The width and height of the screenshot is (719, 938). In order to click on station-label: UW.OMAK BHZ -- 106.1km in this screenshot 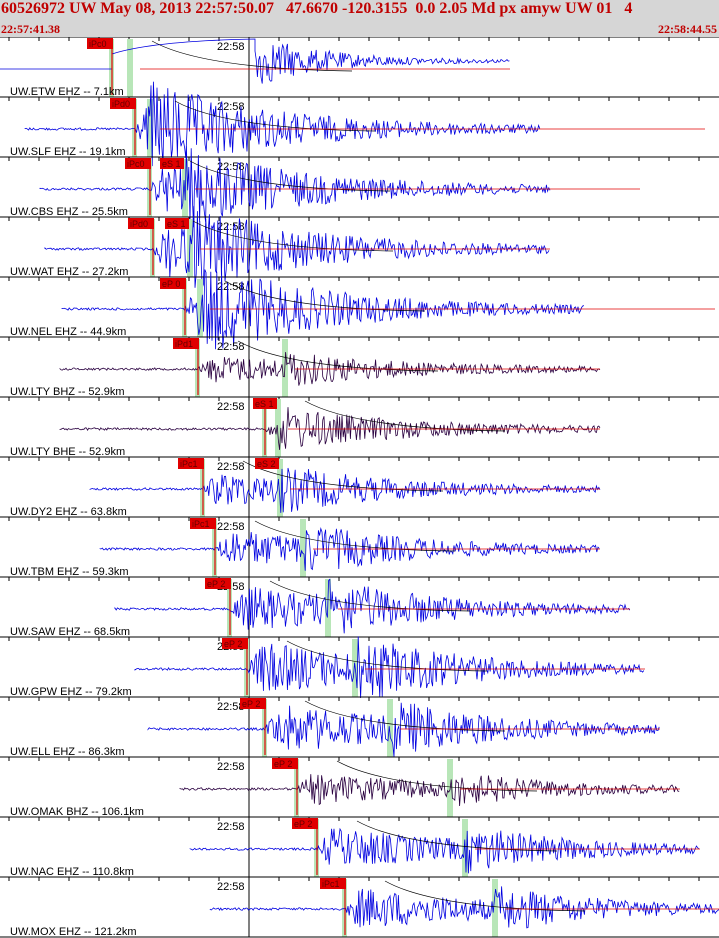, I will do `click(77, 812)`.